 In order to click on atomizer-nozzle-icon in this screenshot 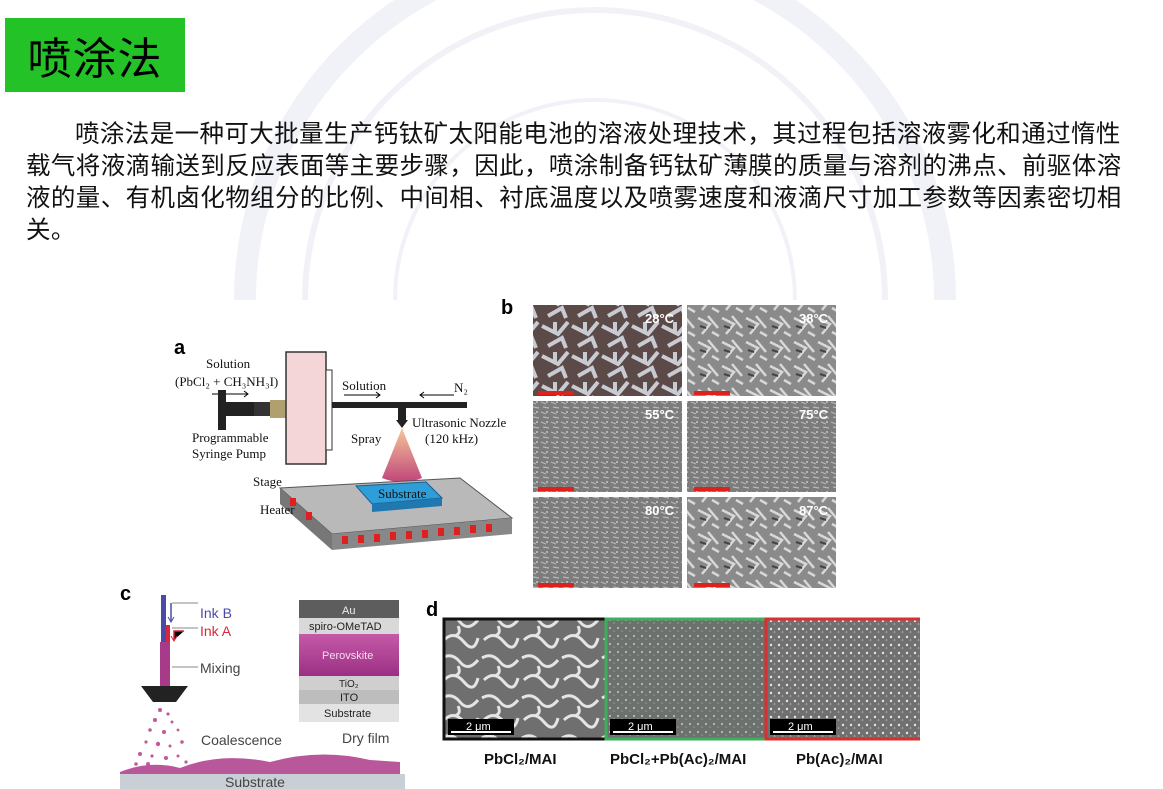, I will do `click(164, 694)`.